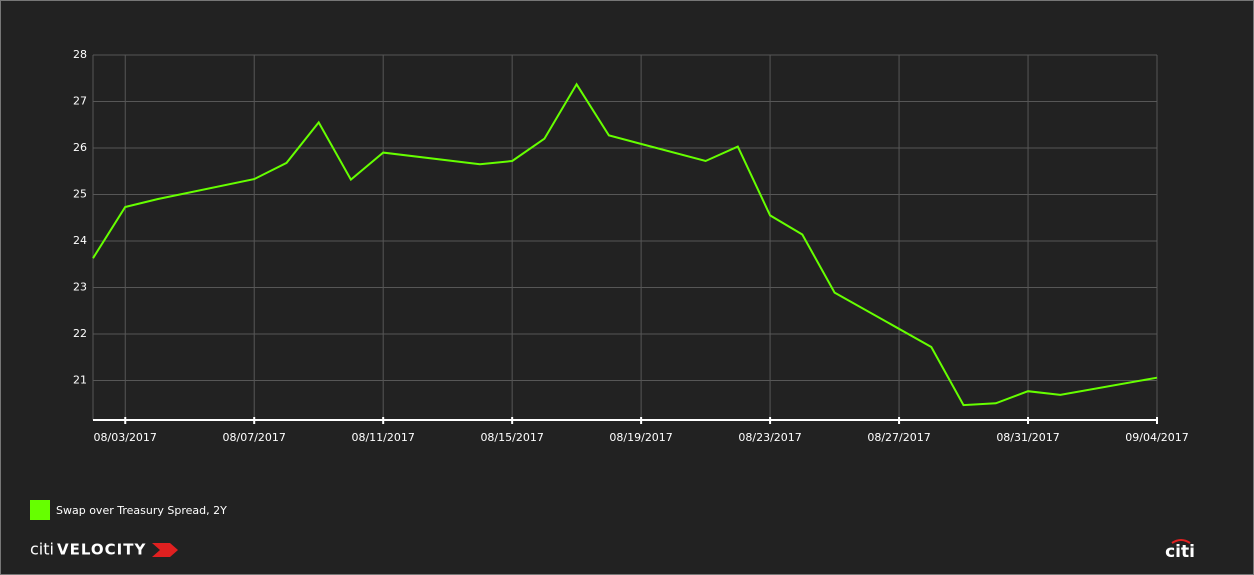  What do you see at coordinates (80, 147) in the screenshot?
I see `y-tick-label: 26` at bounding box center [80, 147].